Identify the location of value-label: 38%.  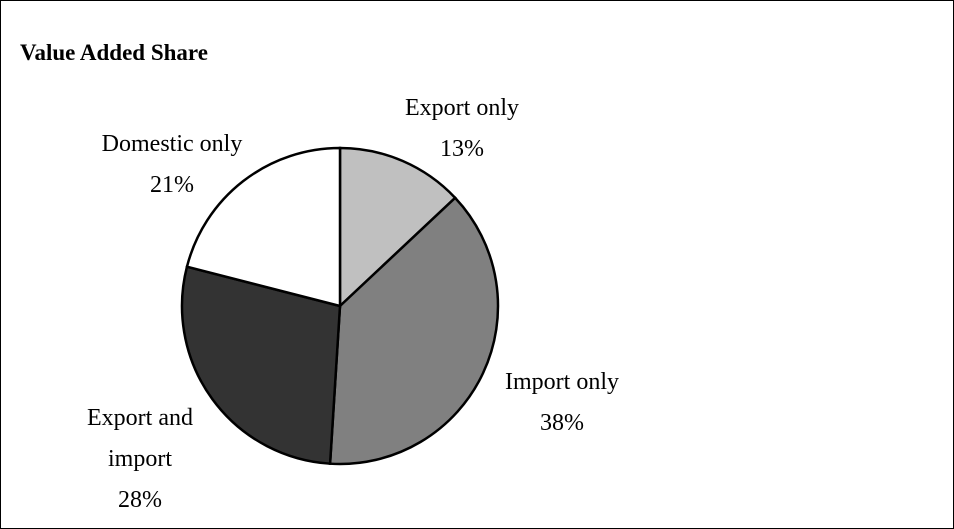
(562, 423).